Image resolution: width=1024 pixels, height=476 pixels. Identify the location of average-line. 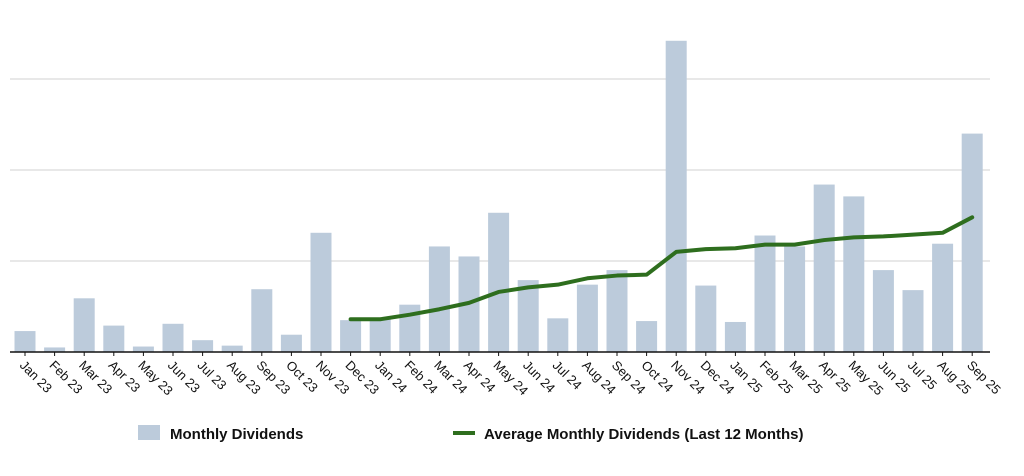
(661, 268).